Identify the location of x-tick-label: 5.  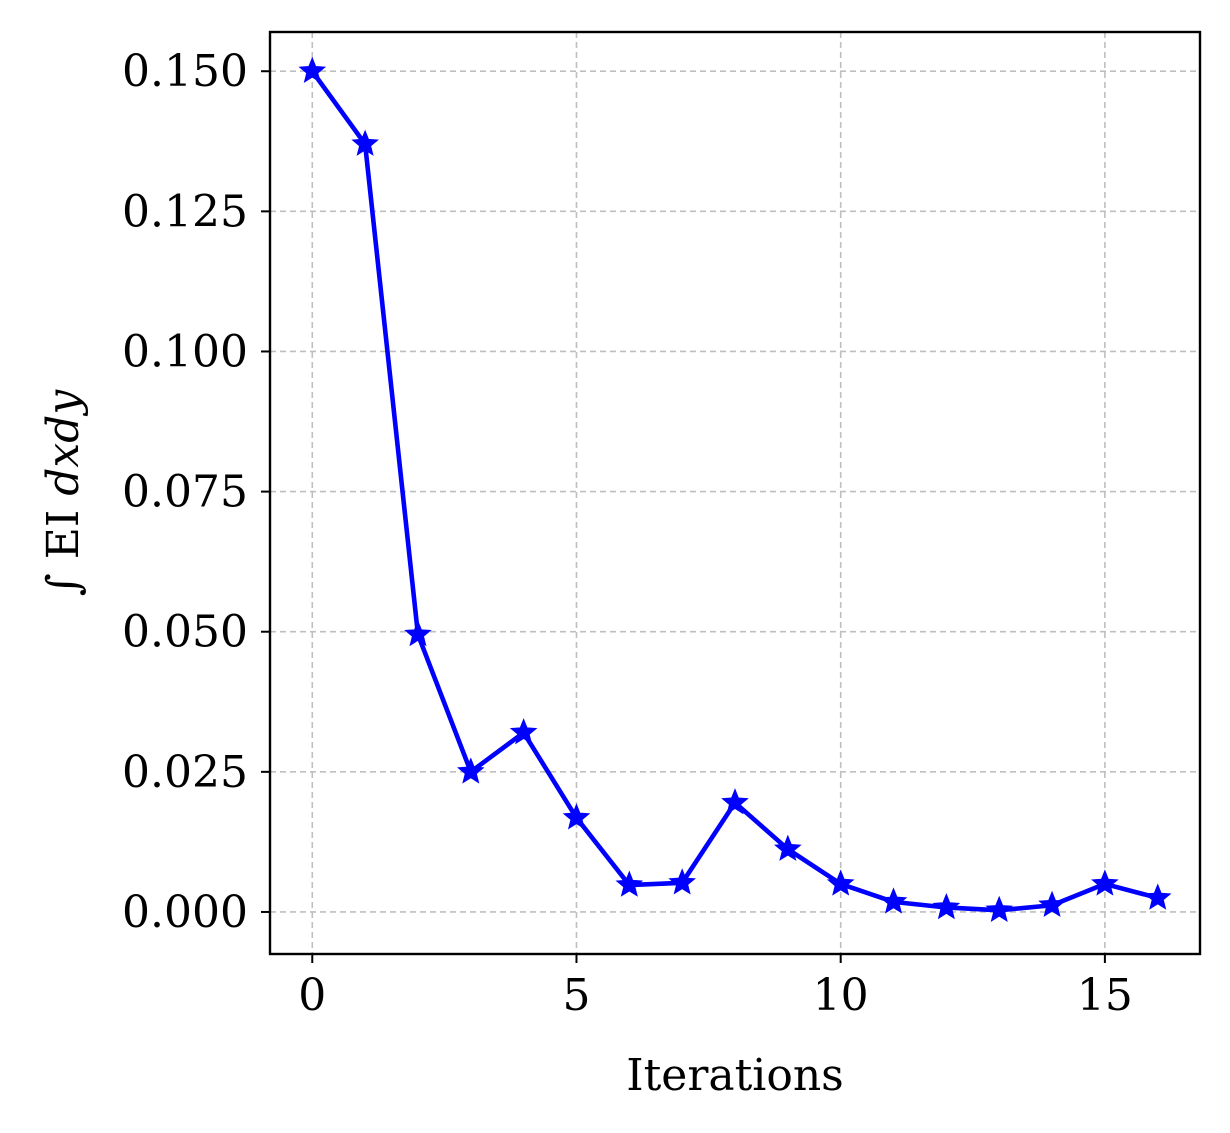
(576, 995).